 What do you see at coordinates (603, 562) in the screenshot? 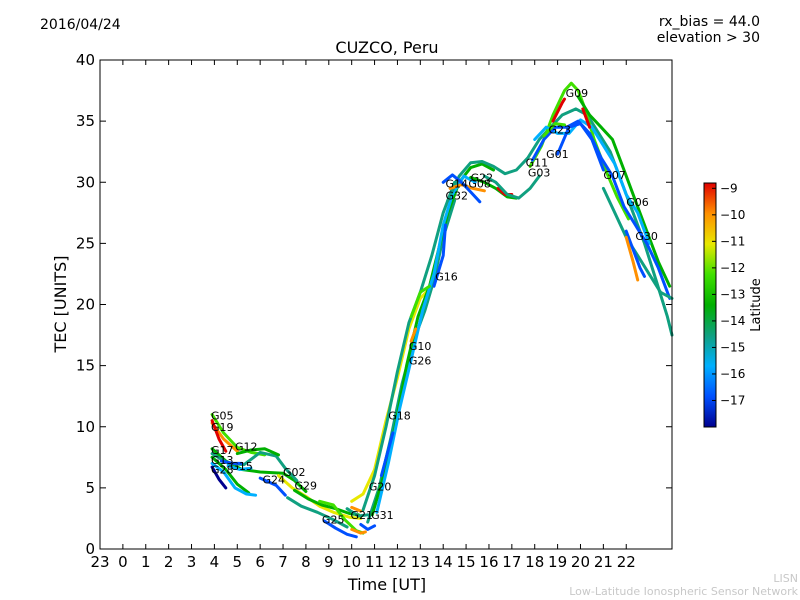
I see `x-tick-label: 21` at bounding box center [603, 562].